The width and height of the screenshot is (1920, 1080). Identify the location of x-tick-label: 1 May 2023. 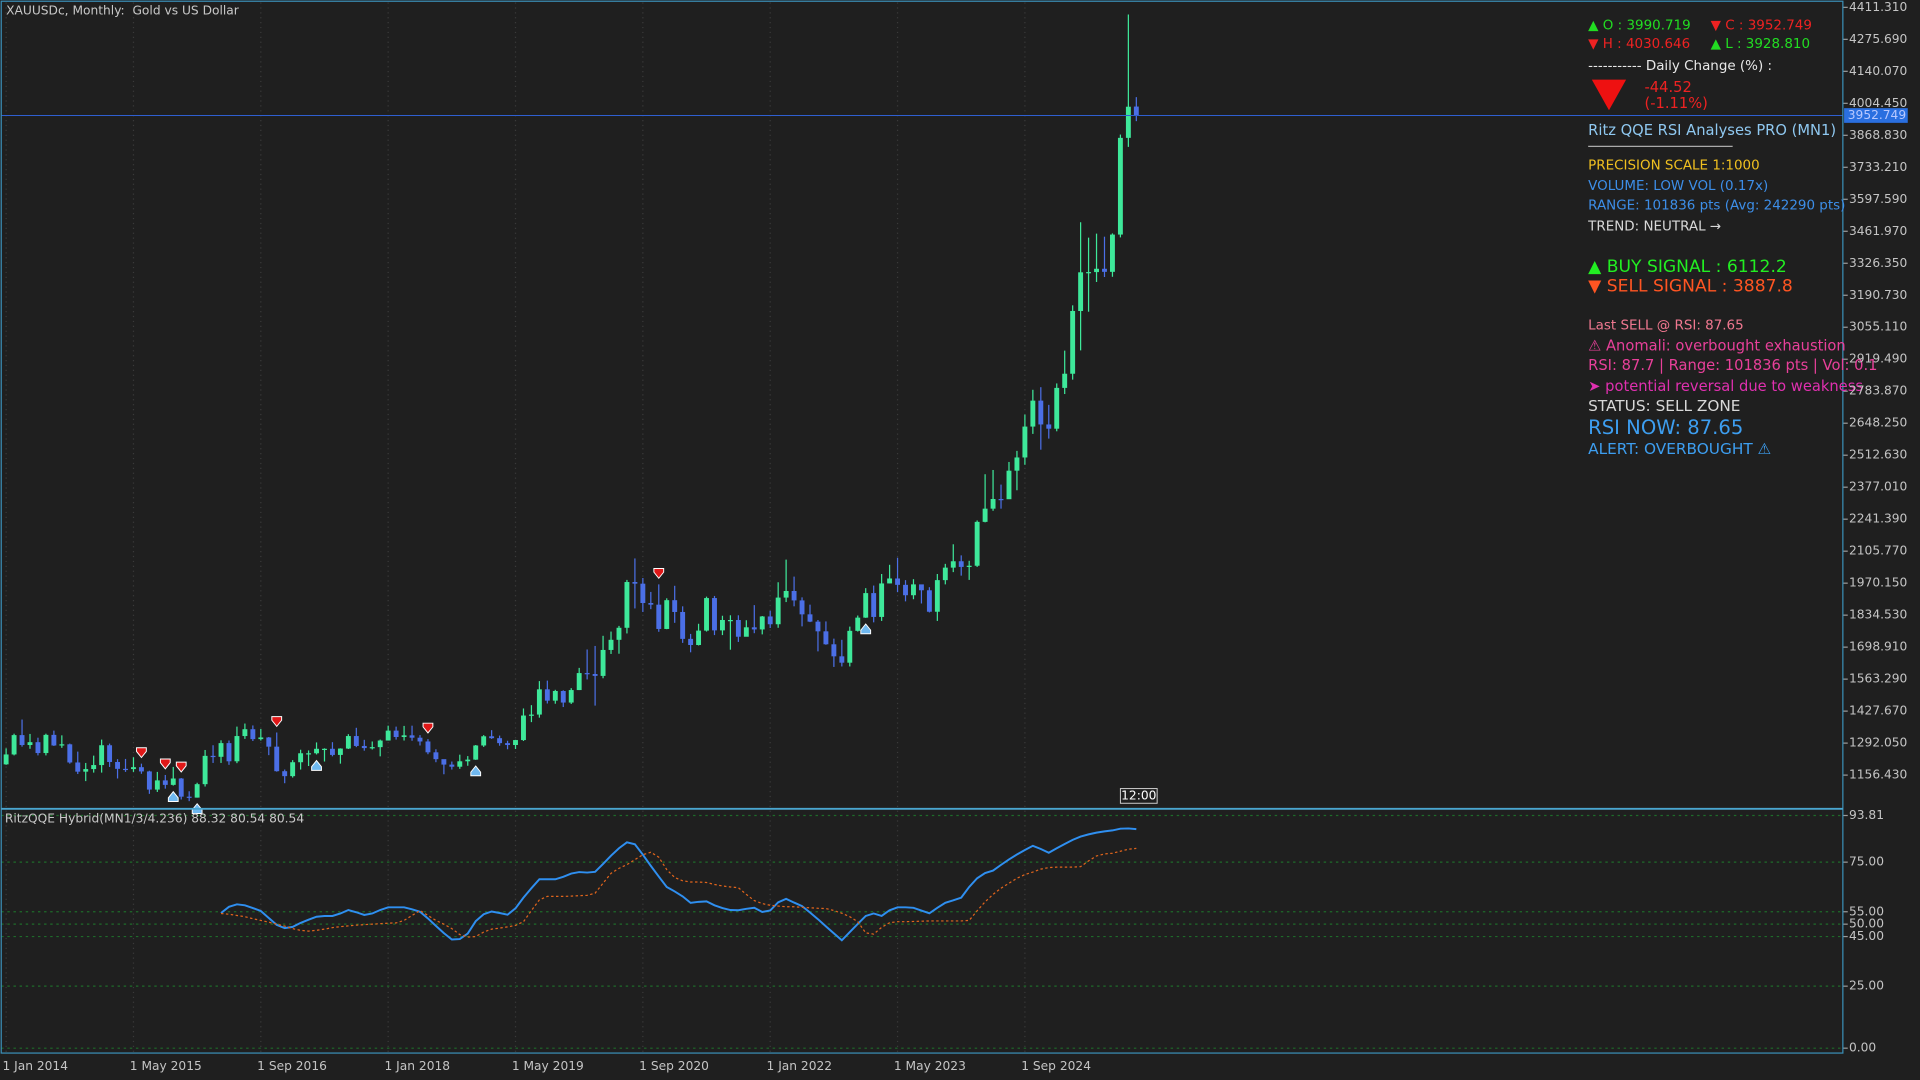
(930, 1066).